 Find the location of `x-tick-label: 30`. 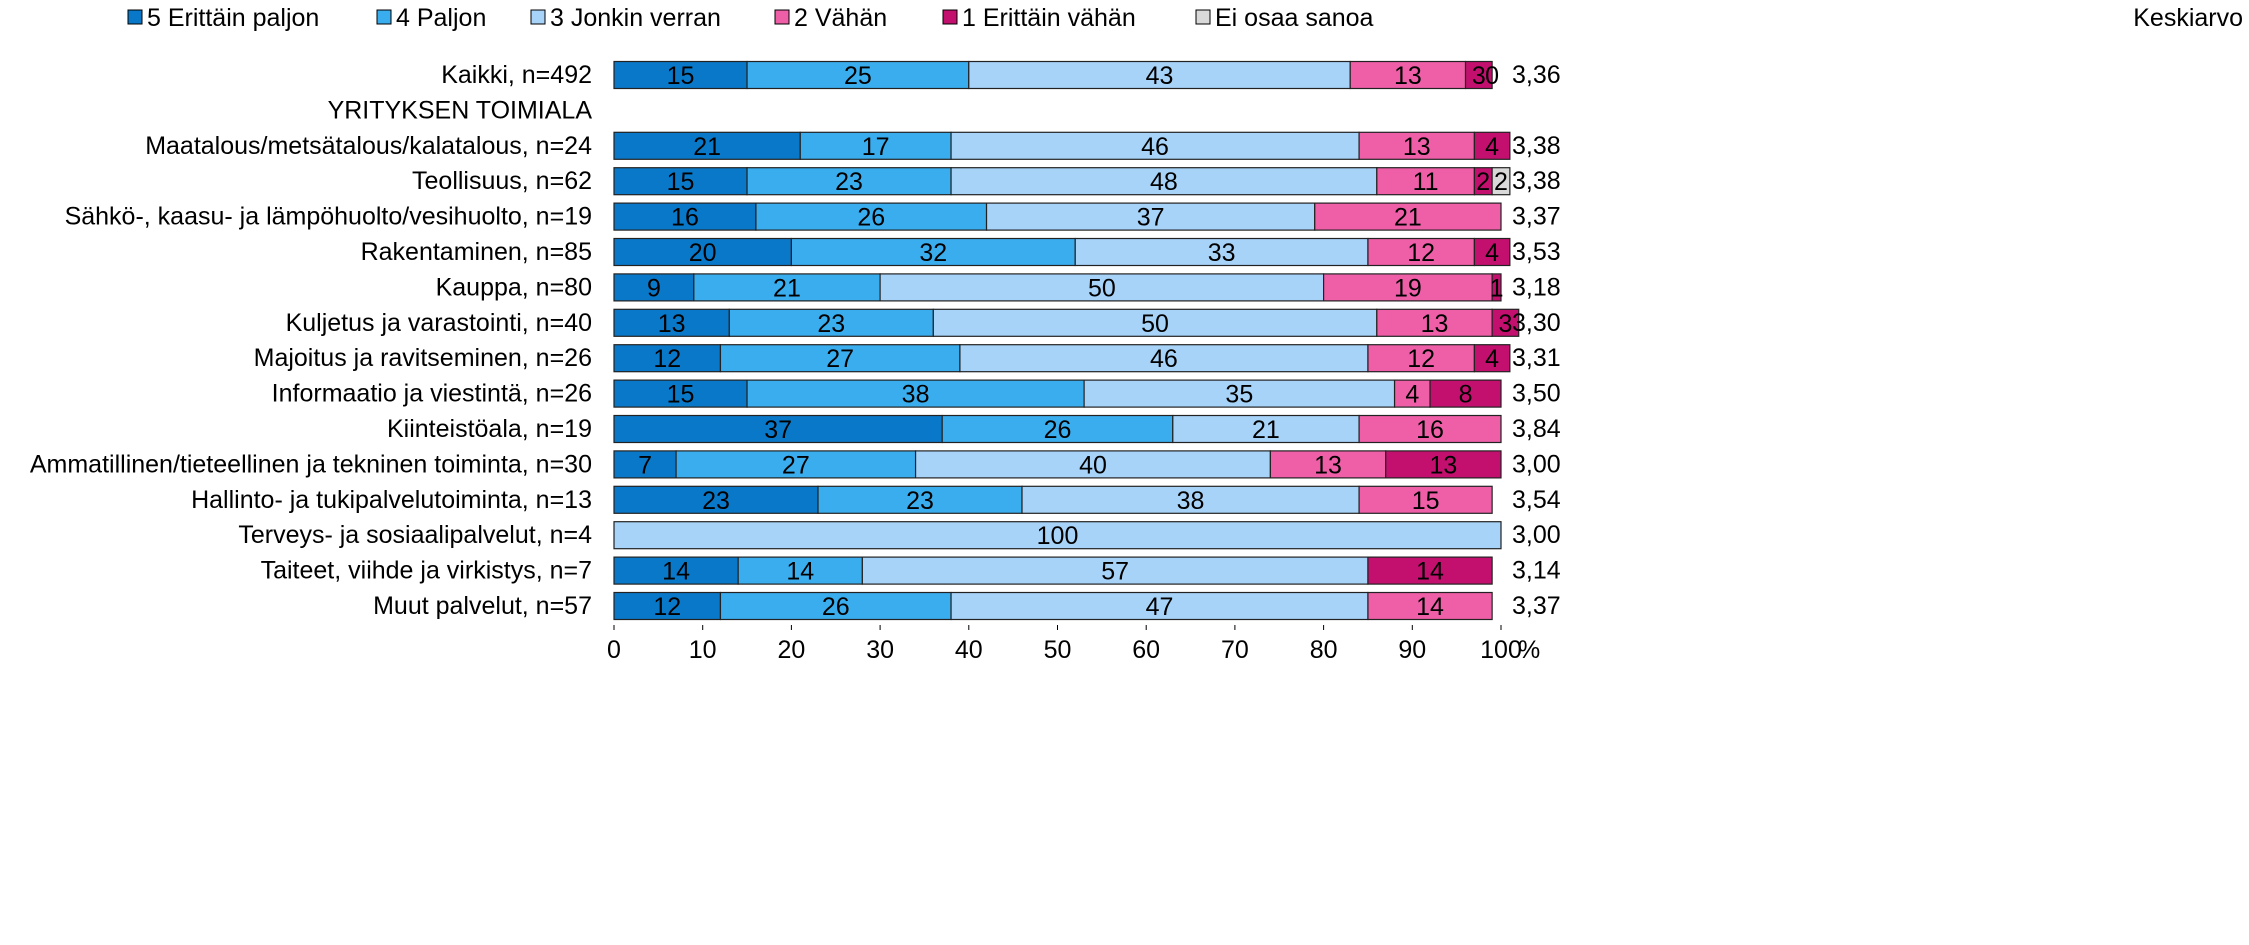

x-tick-label: 30 is located at coordinates (880, 650).